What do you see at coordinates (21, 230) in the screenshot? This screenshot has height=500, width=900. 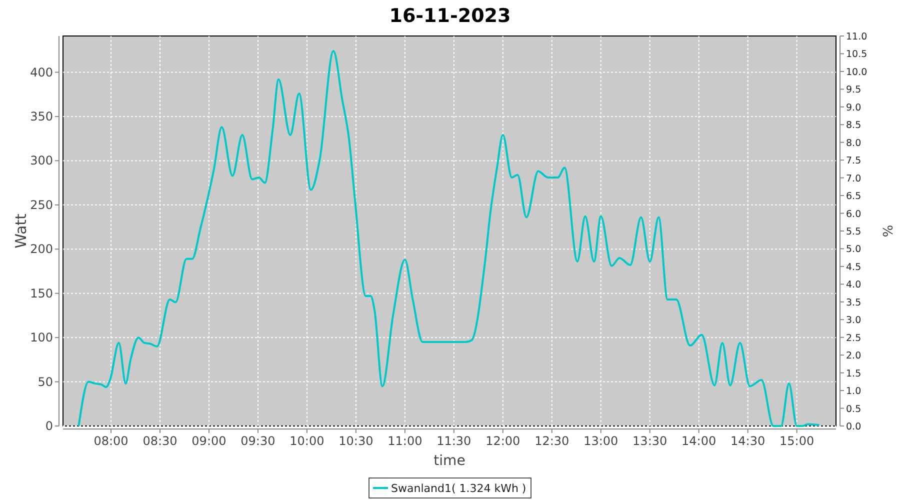 I see `y-axis-title: Watt` at bounding box center [21, 230].